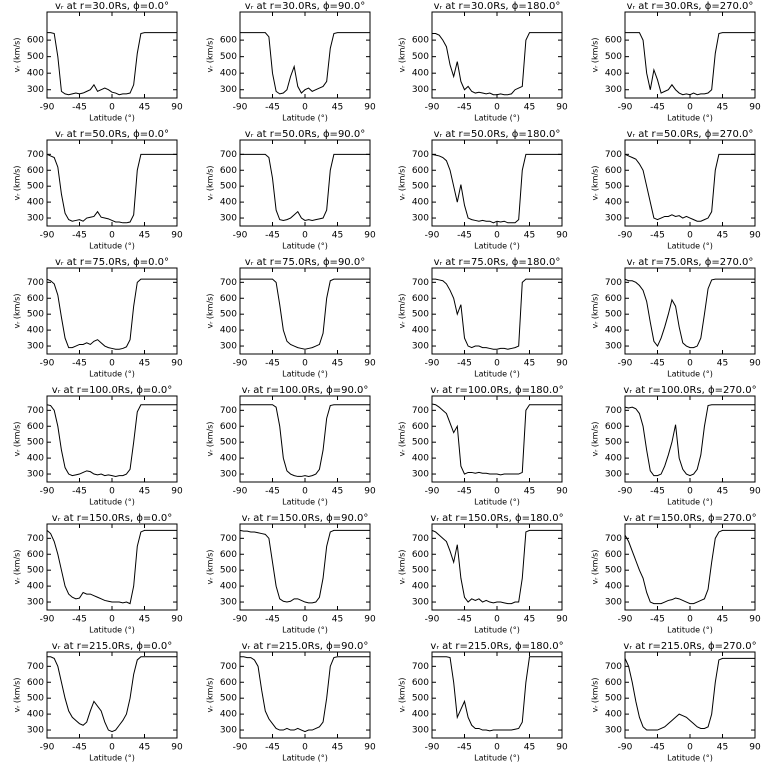  Describe the element at coordinates (496, 518) in the screenshot. I see `chart-title: vᵣ at r=150.0Rs, ϕ=180.0°` at that location.